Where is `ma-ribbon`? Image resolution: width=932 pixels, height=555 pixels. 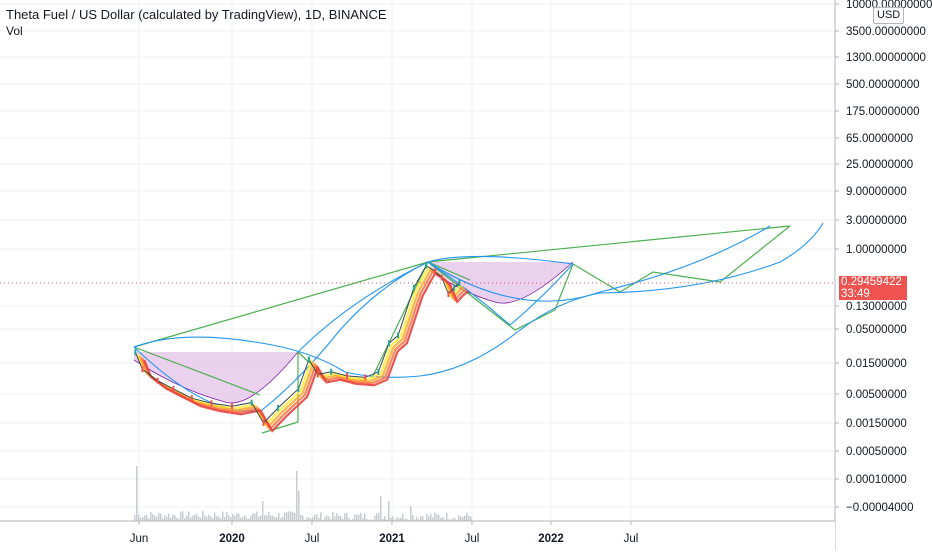 ma-ribbon is located at coordinates (302, 349).